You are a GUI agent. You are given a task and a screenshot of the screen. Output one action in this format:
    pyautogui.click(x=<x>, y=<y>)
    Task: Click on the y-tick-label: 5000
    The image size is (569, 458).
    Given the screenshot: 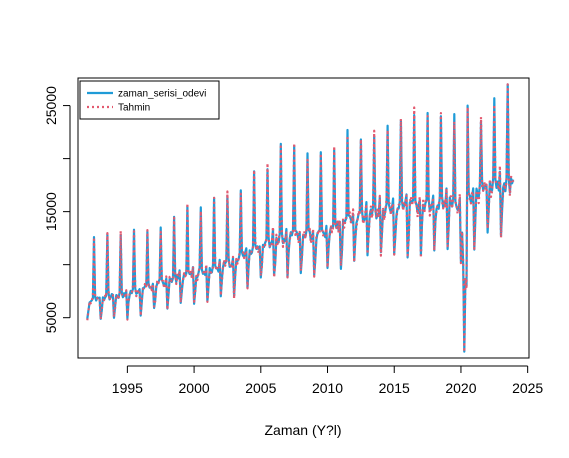 What is the action you would take?
    pyautogui.click(x=51, y=317)
    